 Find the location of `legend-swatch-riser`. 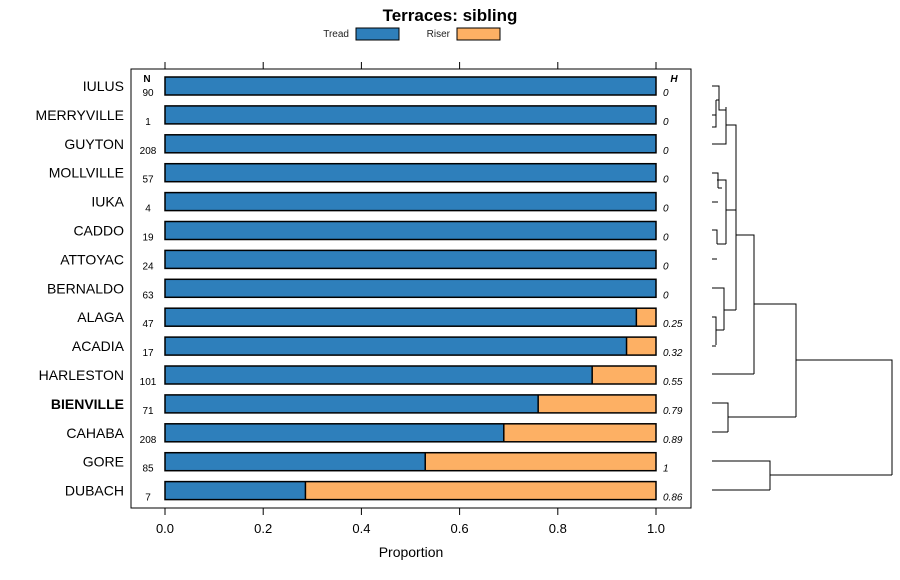

legend-swatch-riser is located at coordinates (478, 34).